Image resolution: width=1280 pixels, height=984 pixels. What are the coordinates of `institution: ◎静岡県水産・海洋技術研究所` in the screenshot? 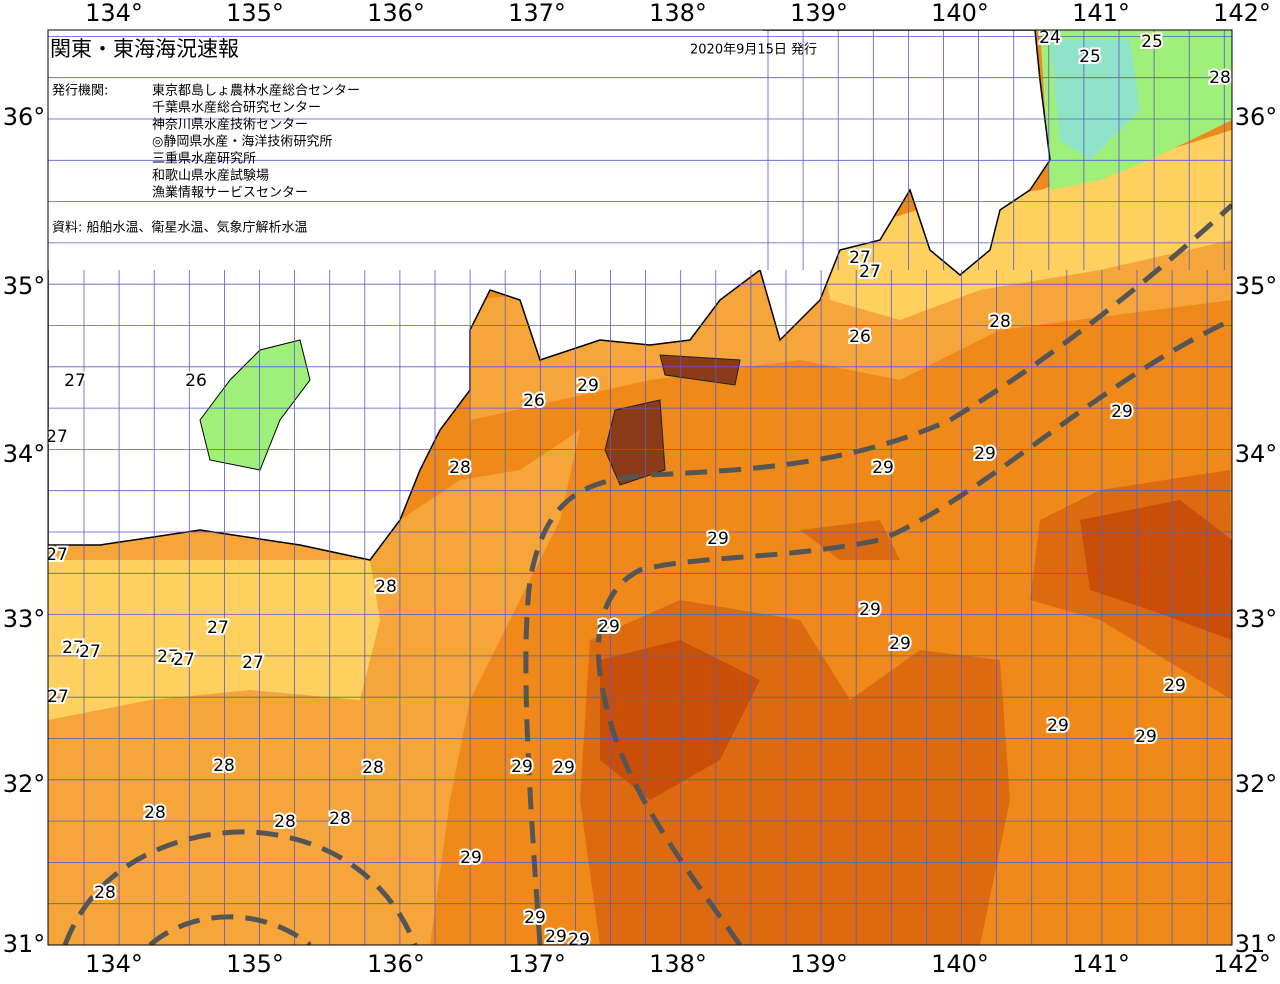 It's located at (242, 142).